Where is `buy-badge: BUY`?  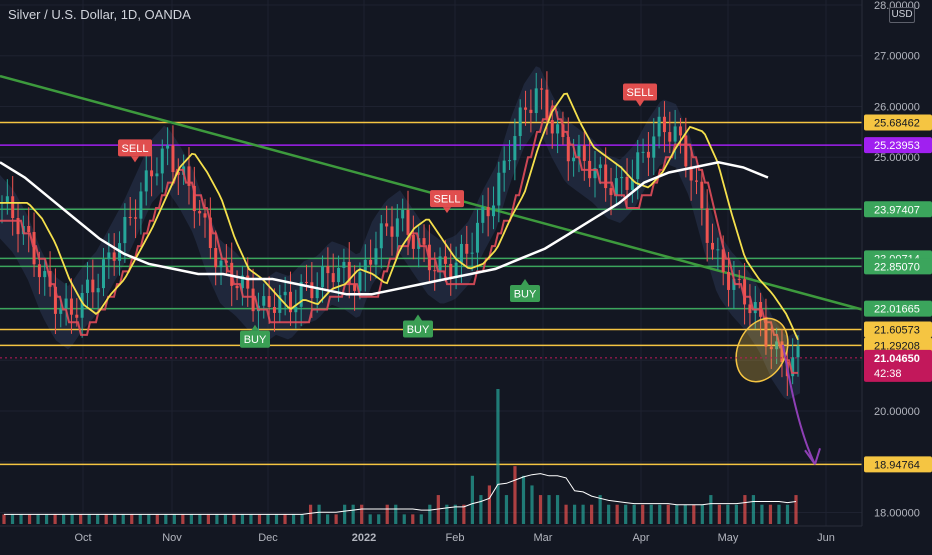 buy-badge: BUY is located at coordinates (525, 291).